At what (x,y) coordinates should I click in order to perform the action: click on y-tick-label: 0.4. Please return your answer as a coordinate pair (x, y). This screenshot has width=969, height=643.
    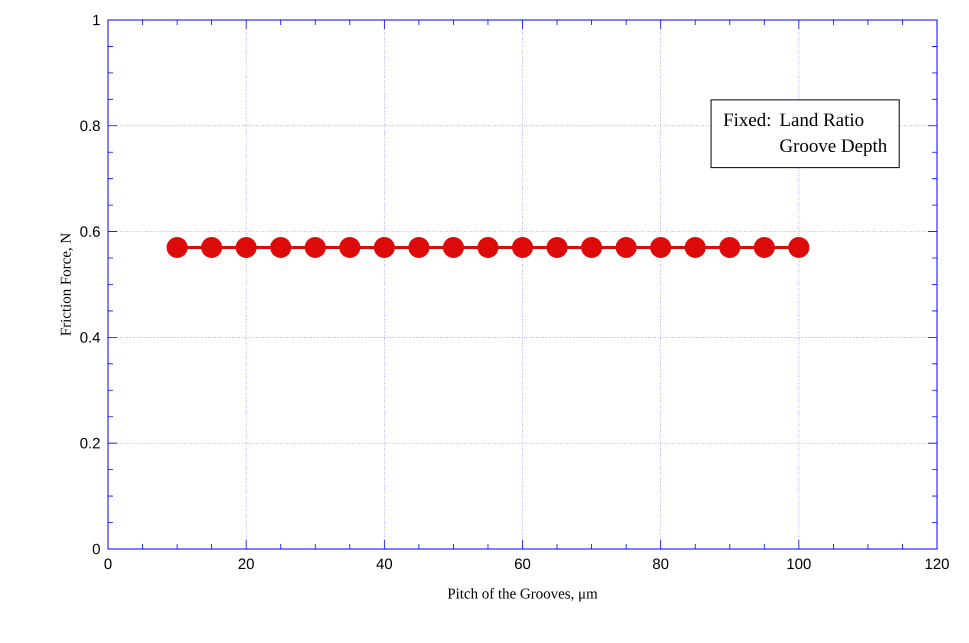
    Looking at the image, I should click on (90, 337).